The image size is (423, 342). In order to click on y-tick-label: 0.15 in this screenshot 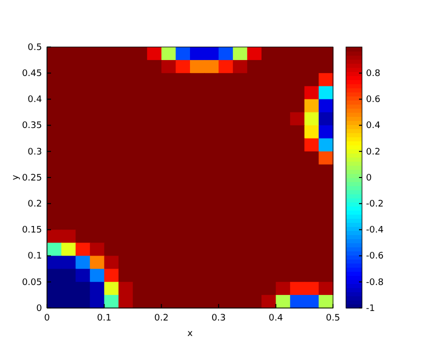, I will do `click(32, 231)`.